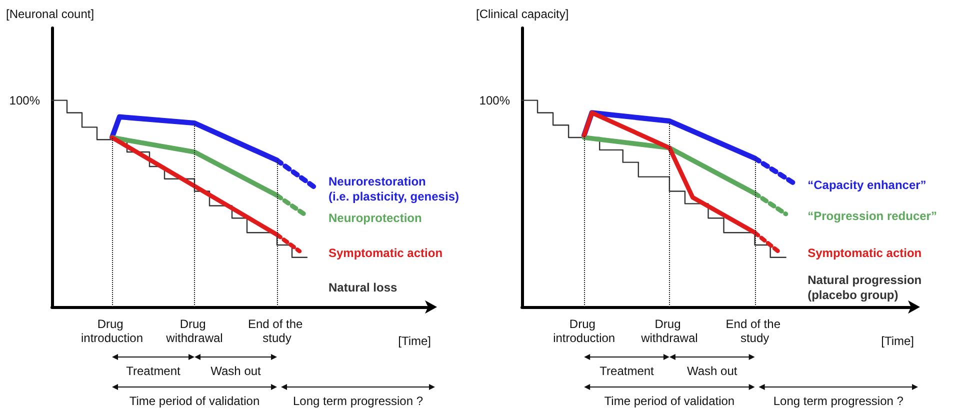 This screenshot has height=415, width=953. Describe the element at coordinates (872, 216) in the screenshot. I see `text: “Progression reducer”` at that location.